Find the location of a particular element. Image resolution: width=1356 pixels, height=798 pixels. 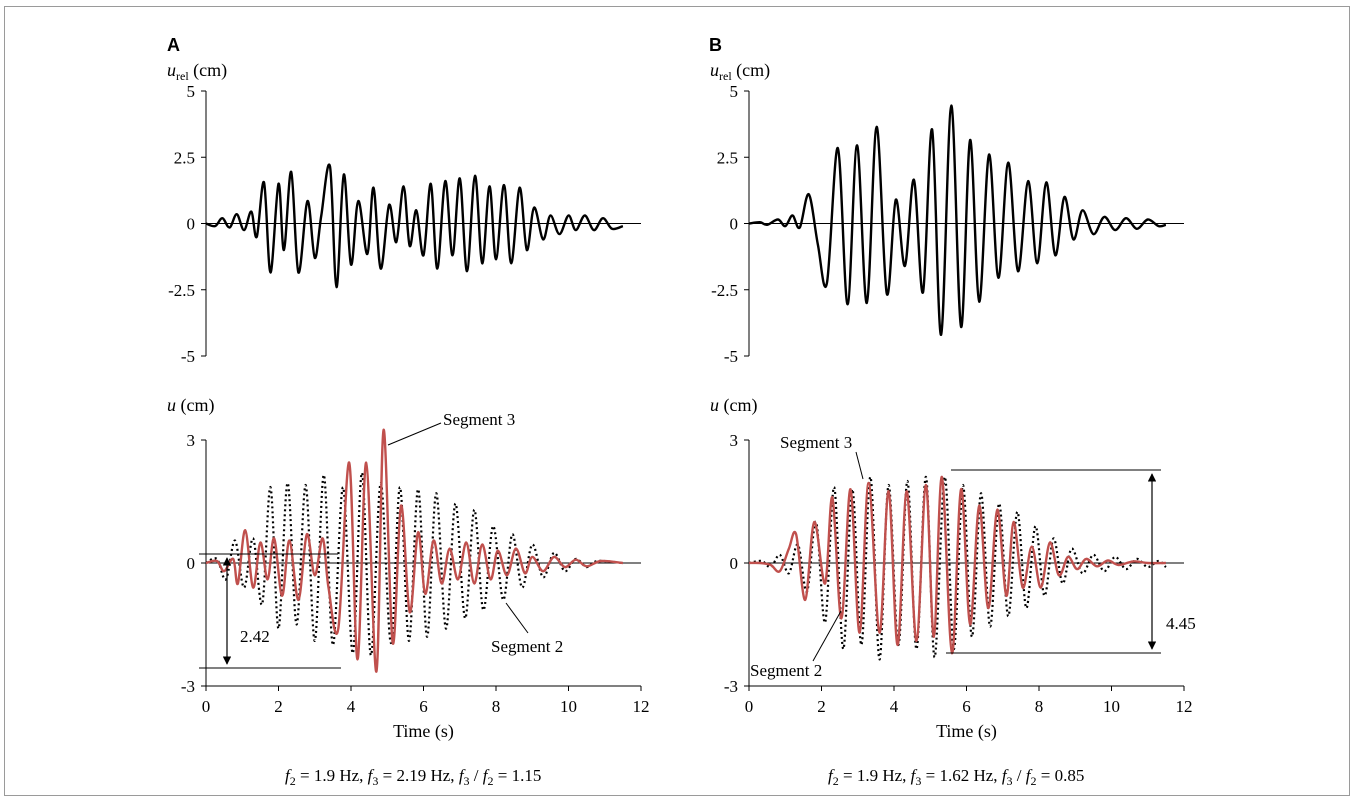

y-tick-label-b-bottom: 3 is located at coordinates (734, 440).